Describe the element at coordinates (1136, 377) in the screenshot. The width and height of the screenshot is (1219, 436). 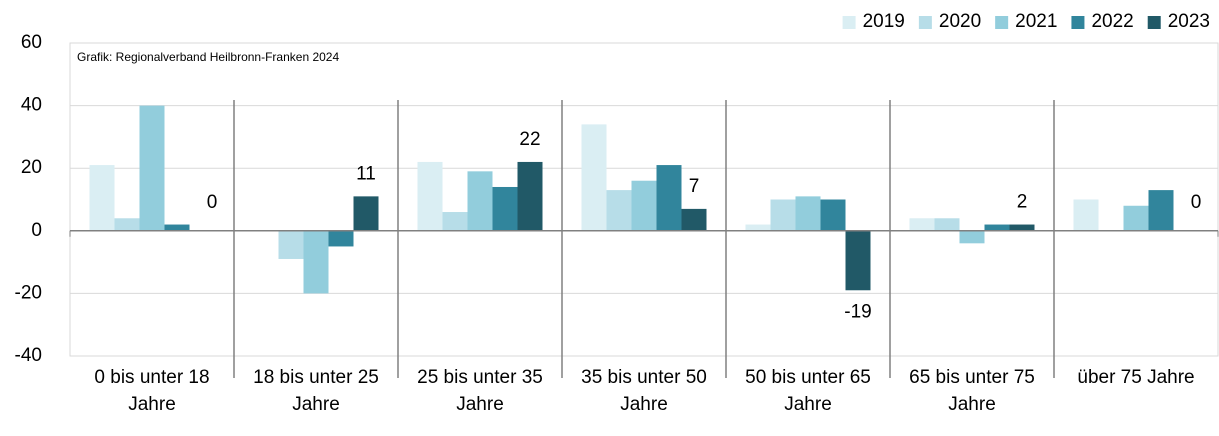
I see `x-tick-label: über 75 Jahre` at that location.